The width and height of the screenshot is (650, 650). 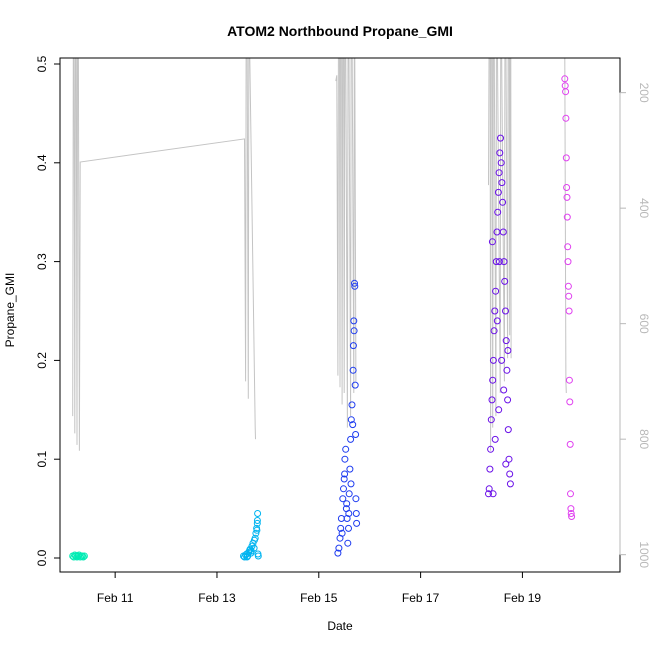 I want to click on y-axis-label: Propane_GMI, so click(x=10, y=310).